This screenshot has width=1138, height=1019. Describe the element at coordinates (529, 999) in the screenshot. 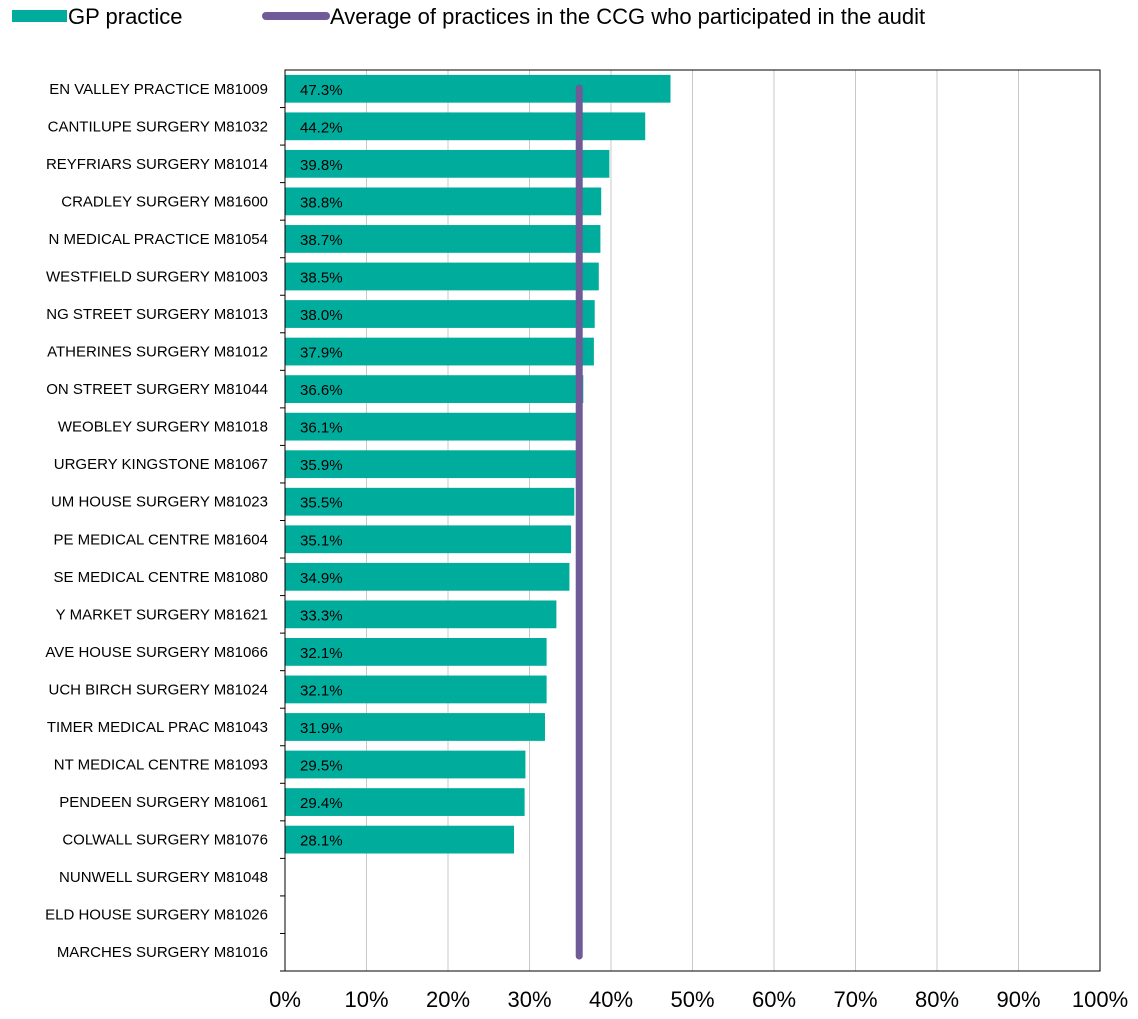

I see `x-tick-label: 30%` at that location.